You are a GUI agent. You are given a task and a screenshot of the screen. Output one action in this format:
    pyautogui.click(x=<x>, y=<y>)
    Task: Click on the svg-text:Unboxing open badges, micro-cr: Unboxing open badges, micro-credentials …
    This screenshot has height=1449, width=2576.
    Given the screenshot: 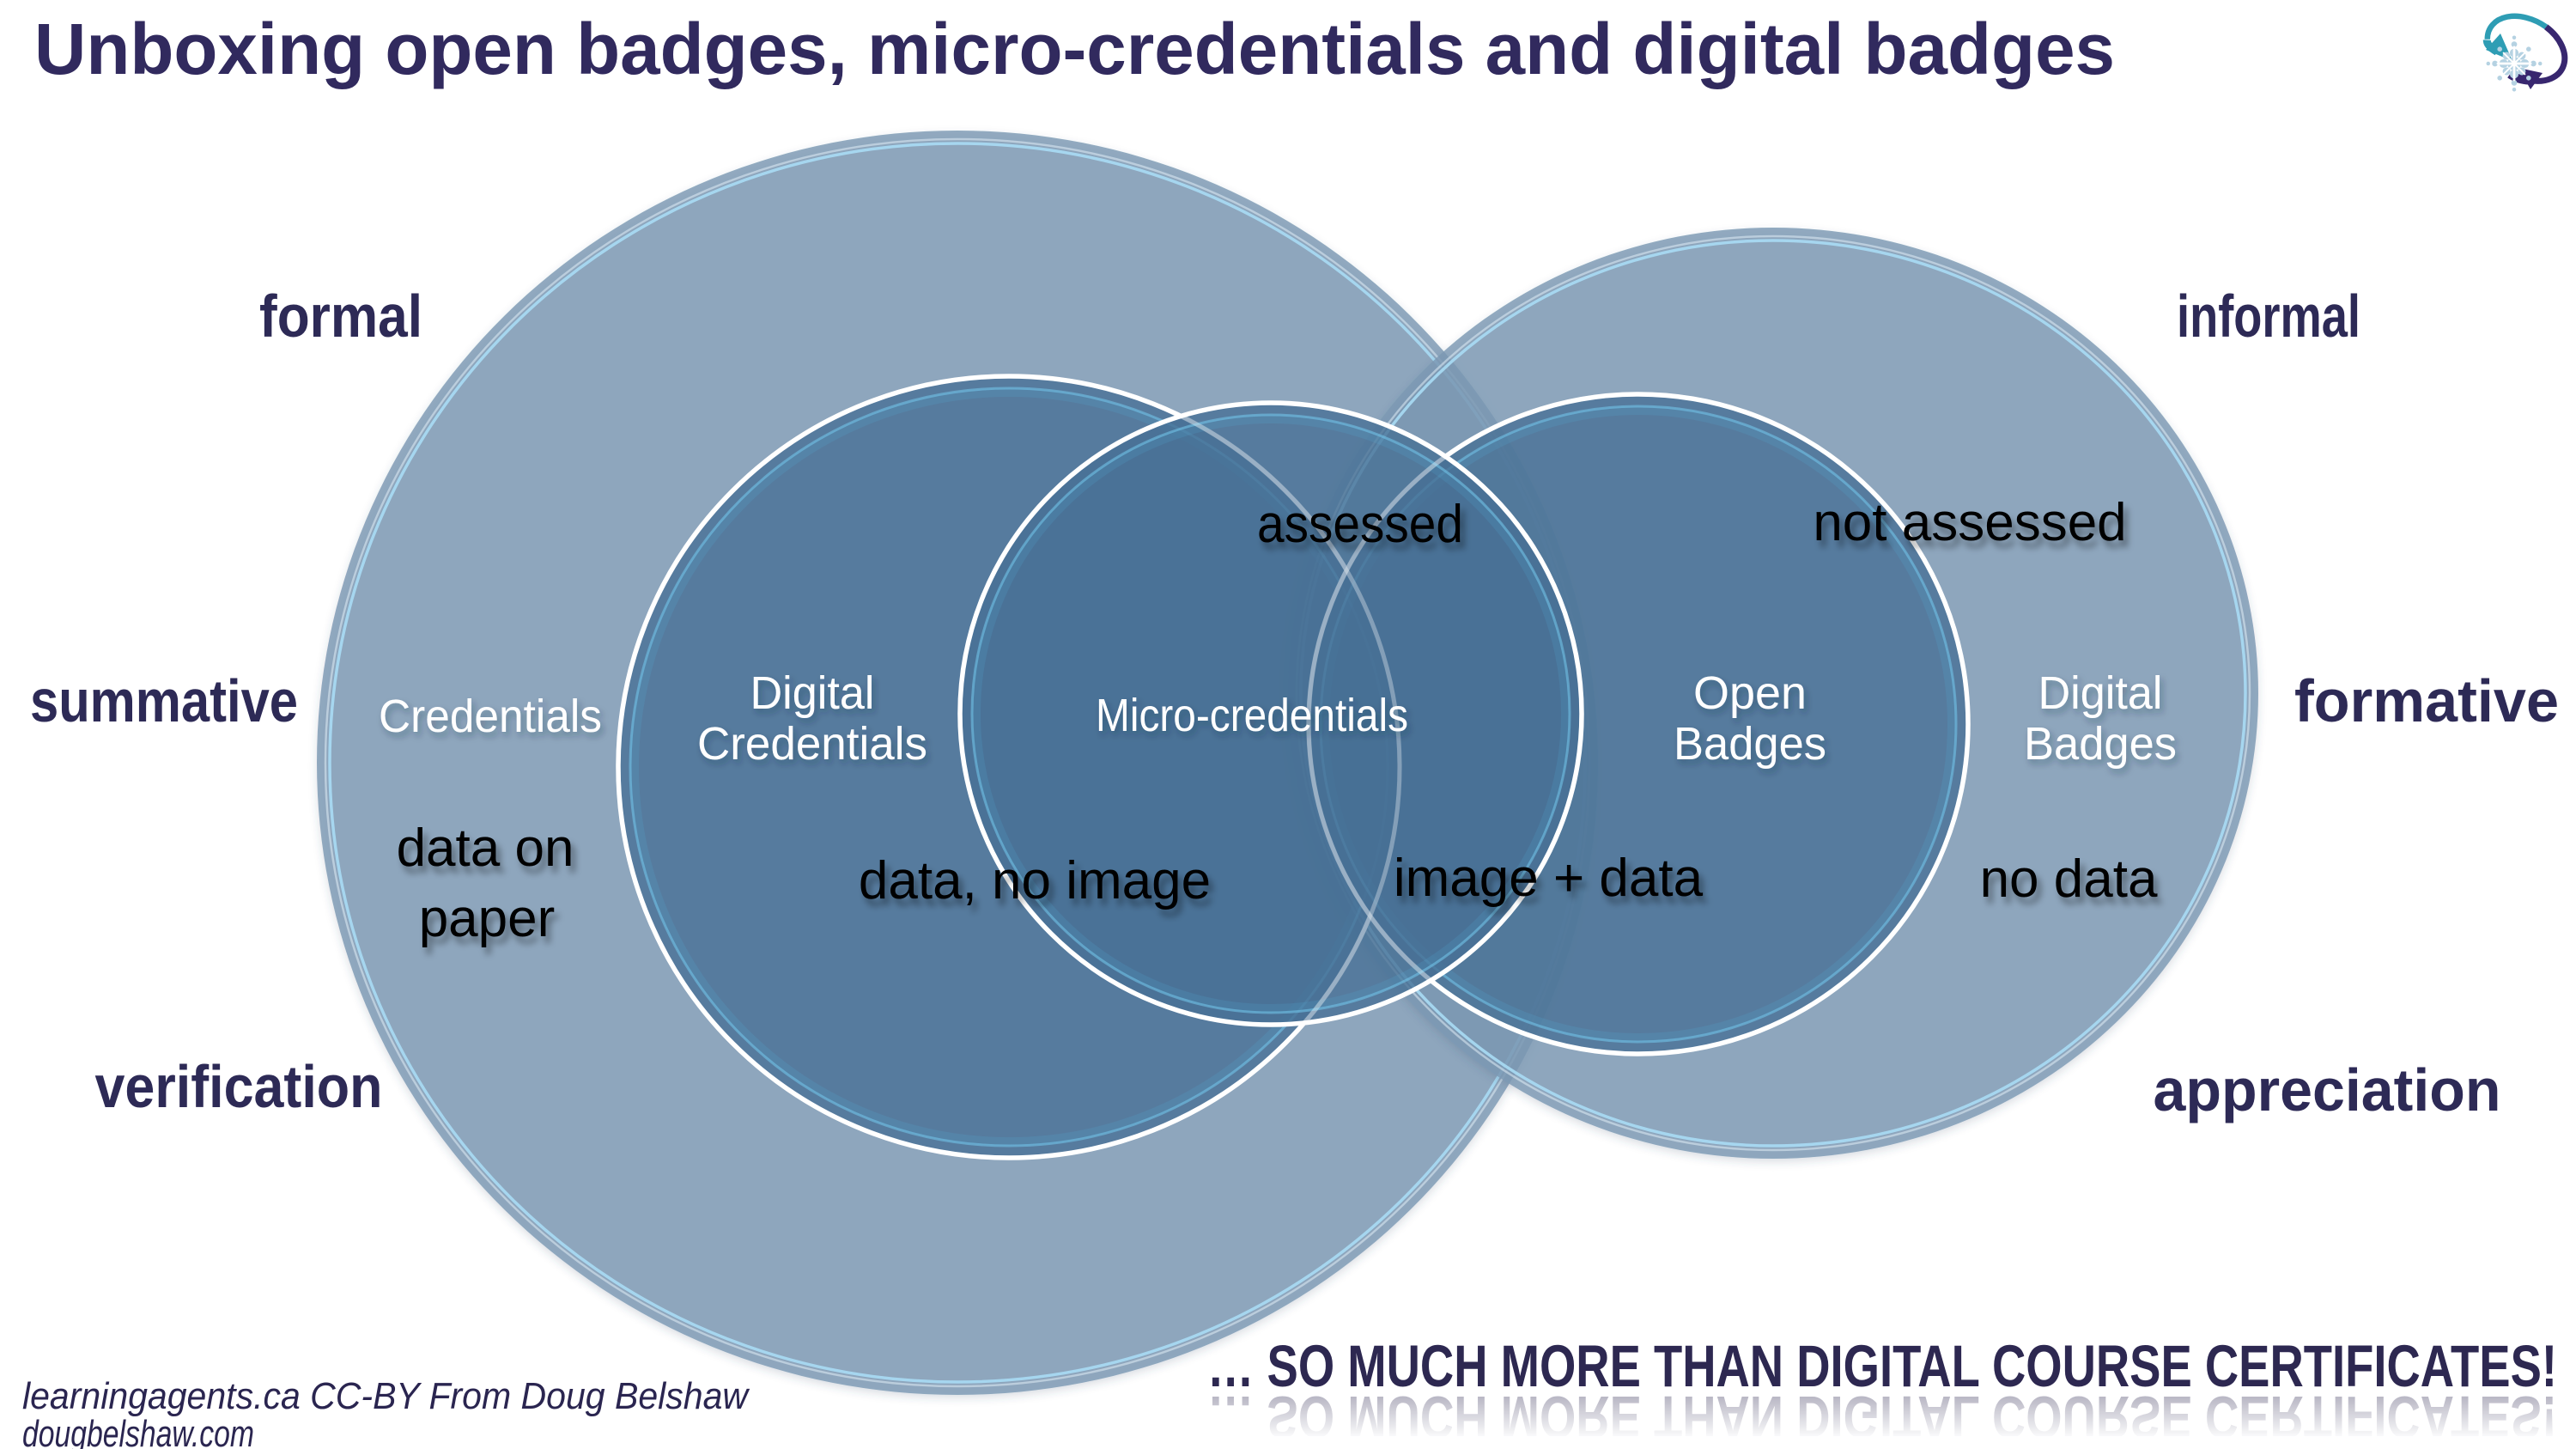 What is the action you would take?
    pyautogui.click(x=1074, y=49)
    